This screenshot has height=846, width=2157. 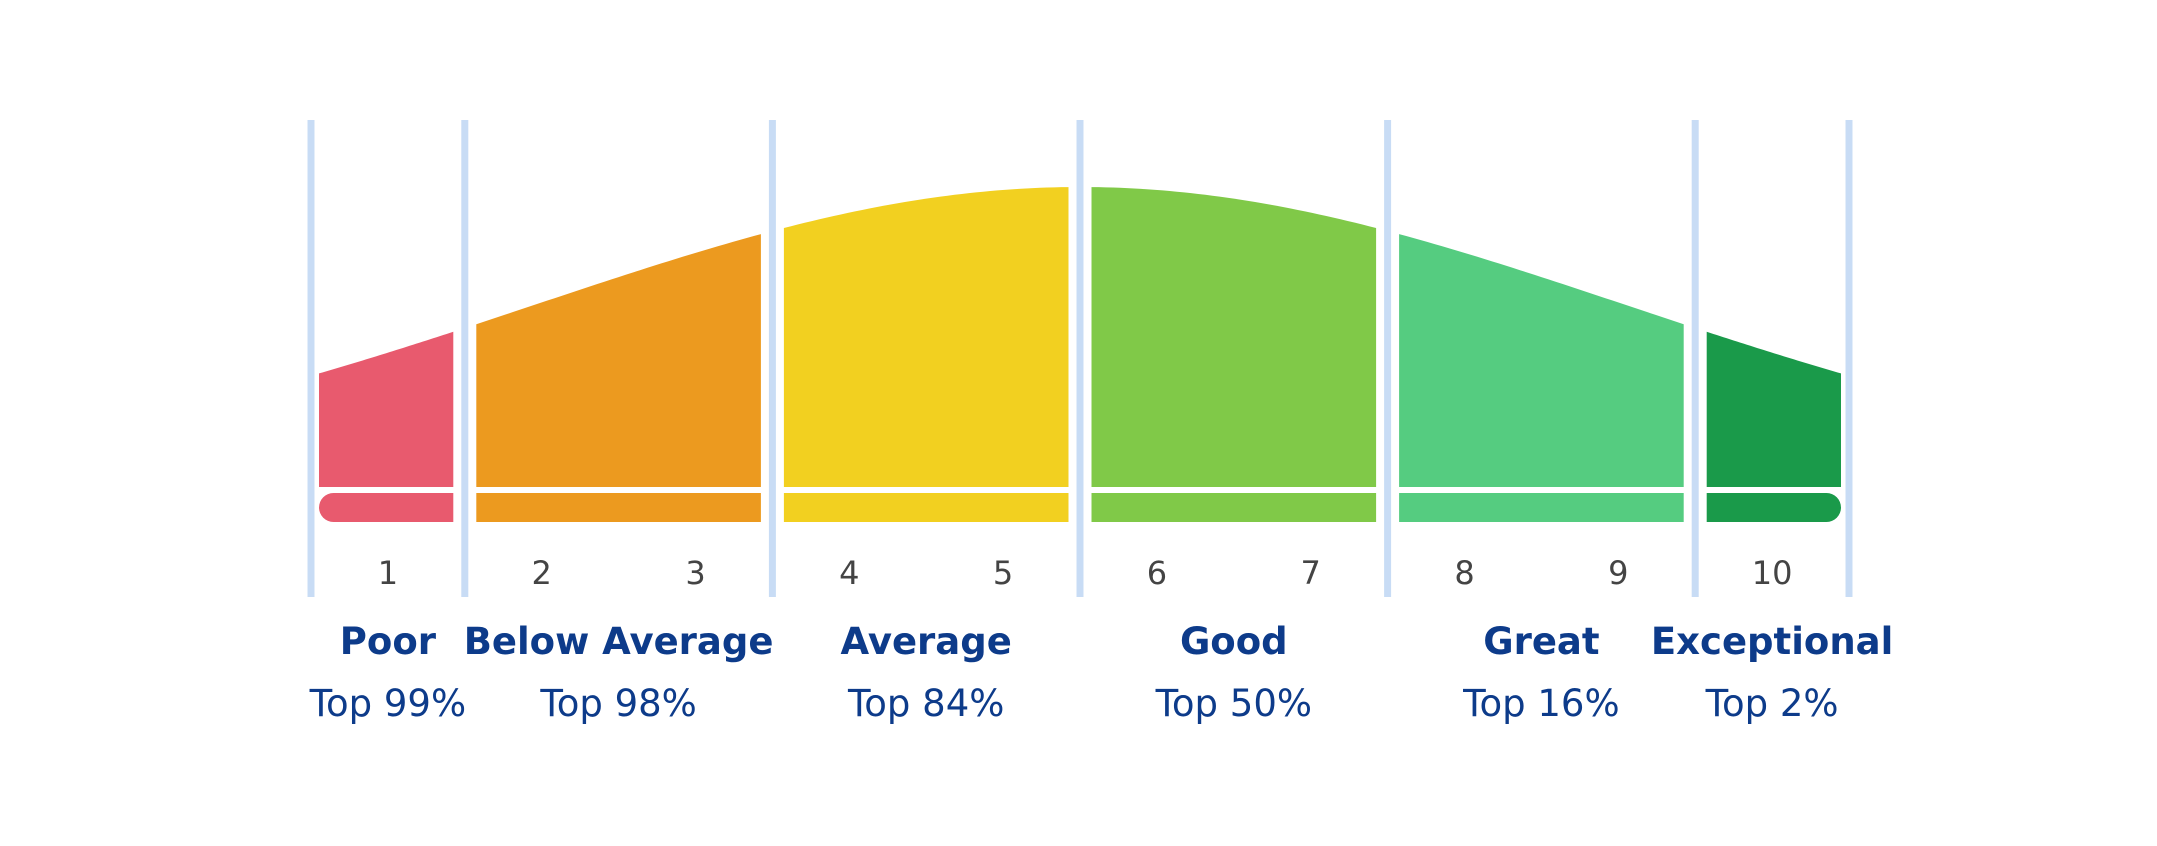 I want to click on scale-tick-6: 6, so click(x=1157, y=573).